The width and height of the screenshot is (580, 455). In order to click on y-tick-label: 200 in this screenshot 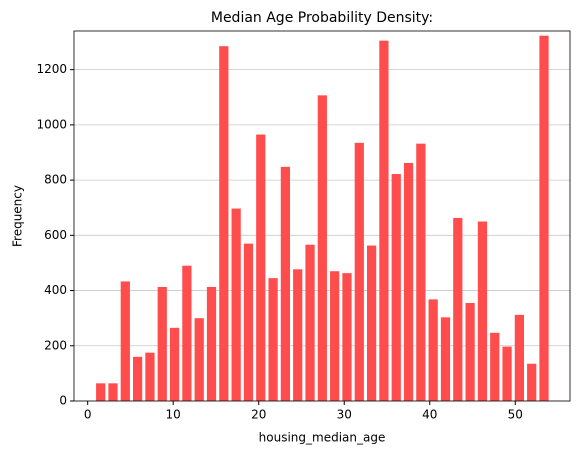, I will do `click(55, 345)`.